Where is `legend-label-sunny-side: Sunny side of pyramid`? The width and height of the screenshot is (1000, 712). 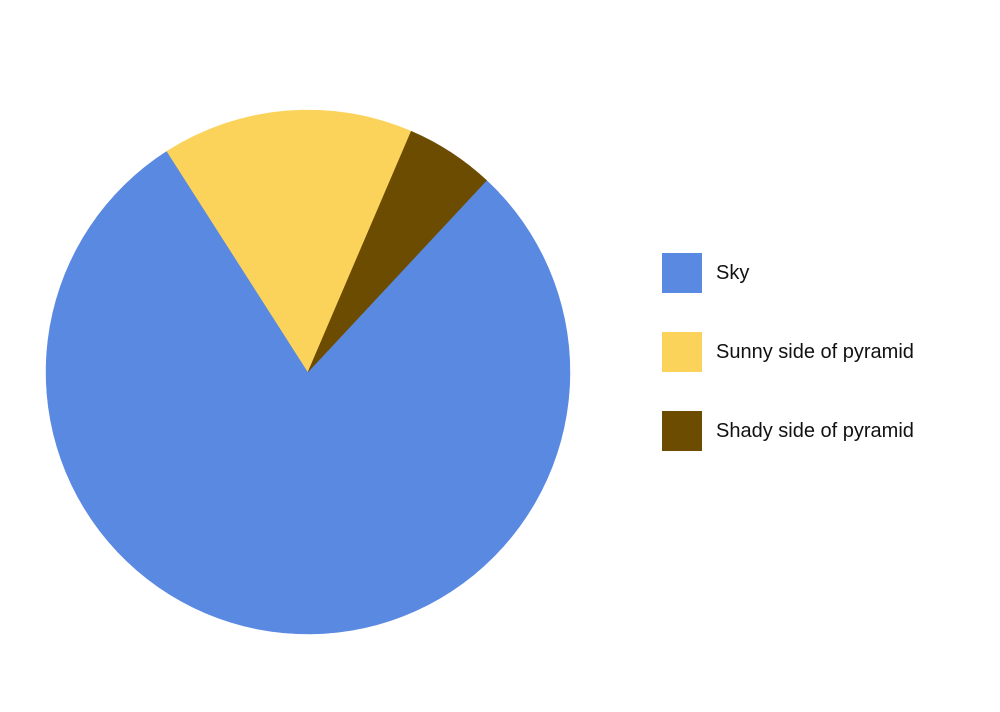
legend-label-sunny-side: Sunny side of pyramid is located at coordinates (815, 351).